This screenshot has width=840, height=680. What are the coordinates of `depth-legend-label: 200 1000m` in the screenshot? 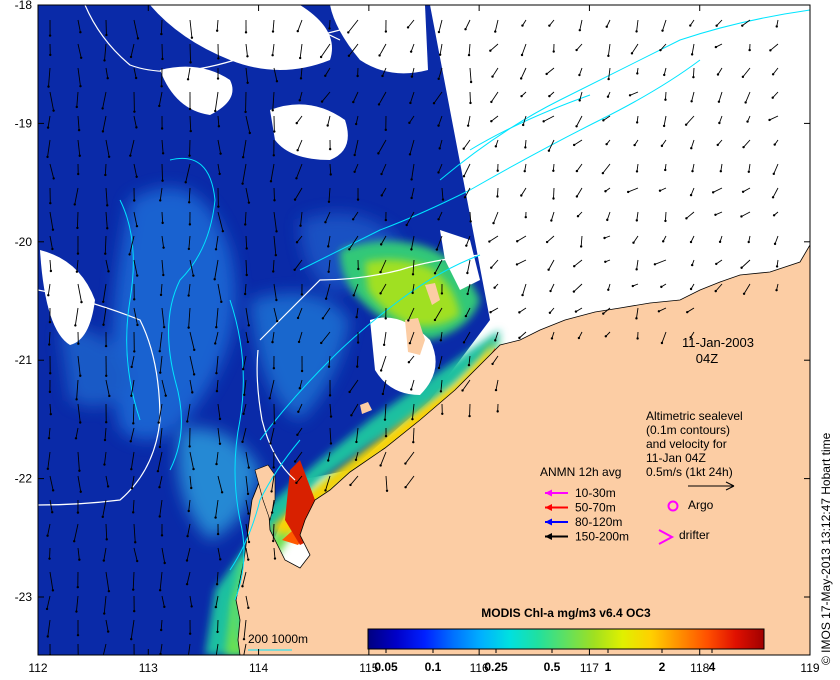 It's located at (278, 639).